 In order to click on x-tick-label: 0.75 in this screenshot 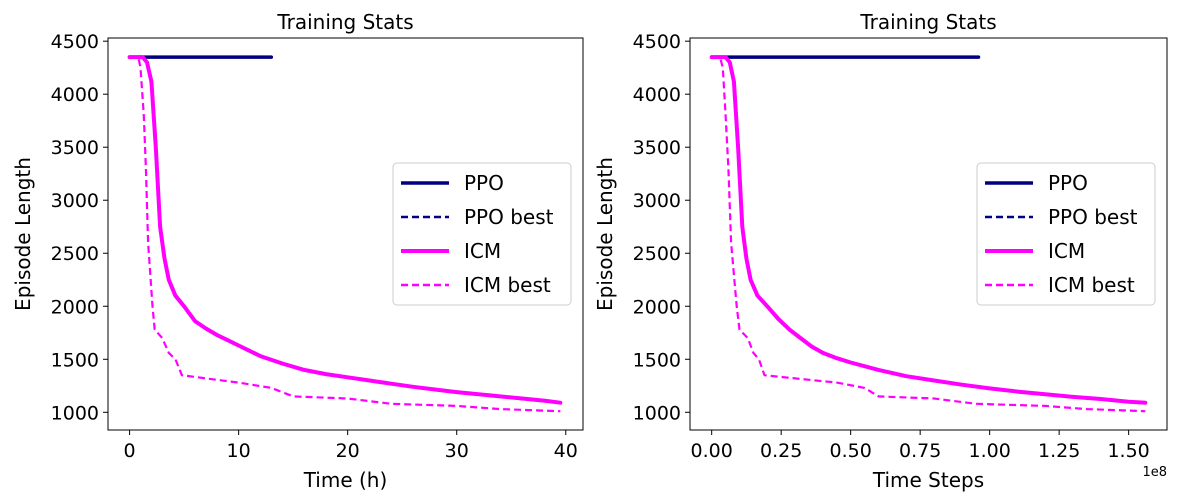, I will do `click(920, 451)`.